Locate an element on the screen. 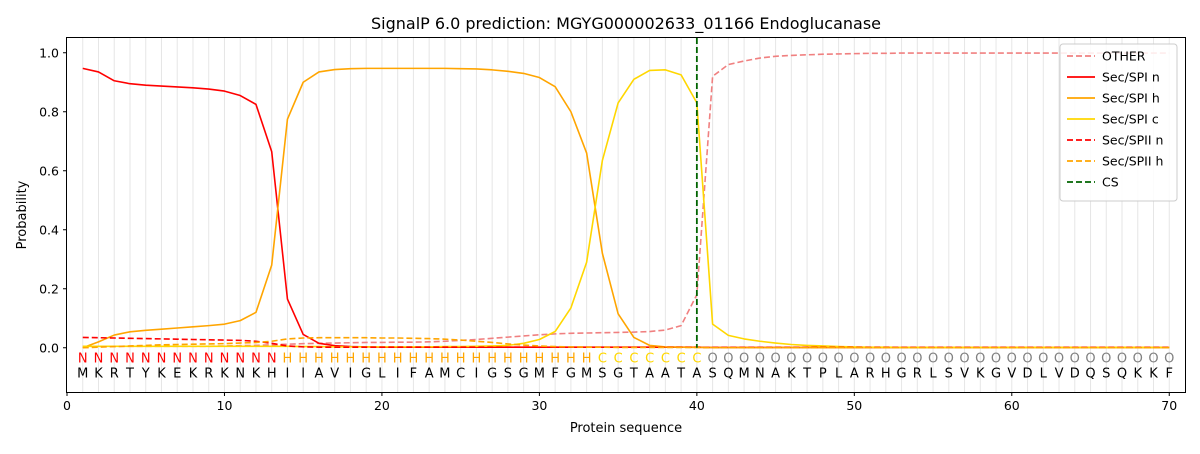  residue-label: F is located at coordinates (1169, 373).